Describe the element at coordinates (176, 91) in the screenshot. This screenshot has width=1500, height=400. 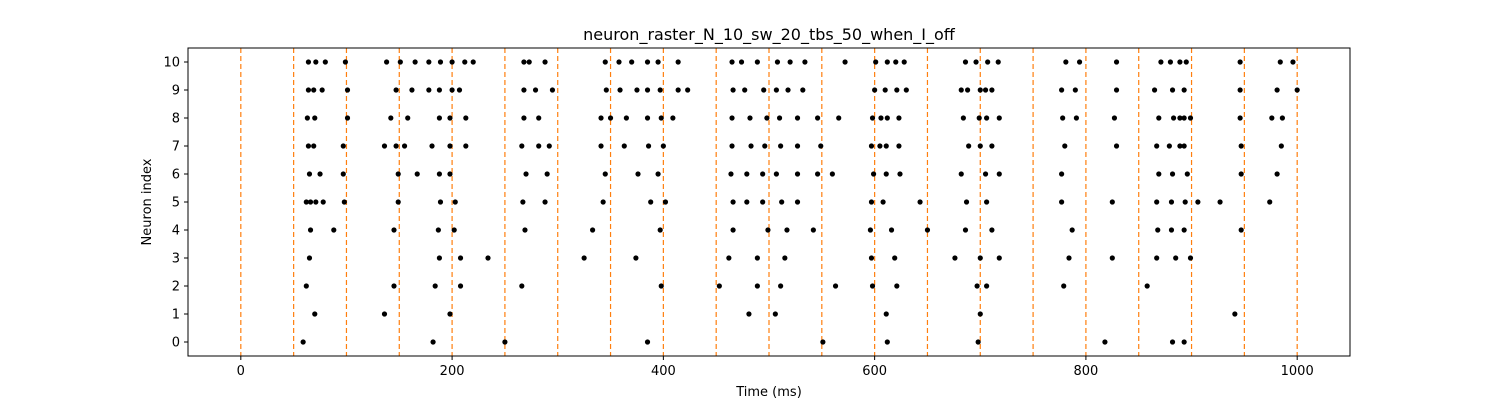
I see `y-tick-label: 9` at that location.